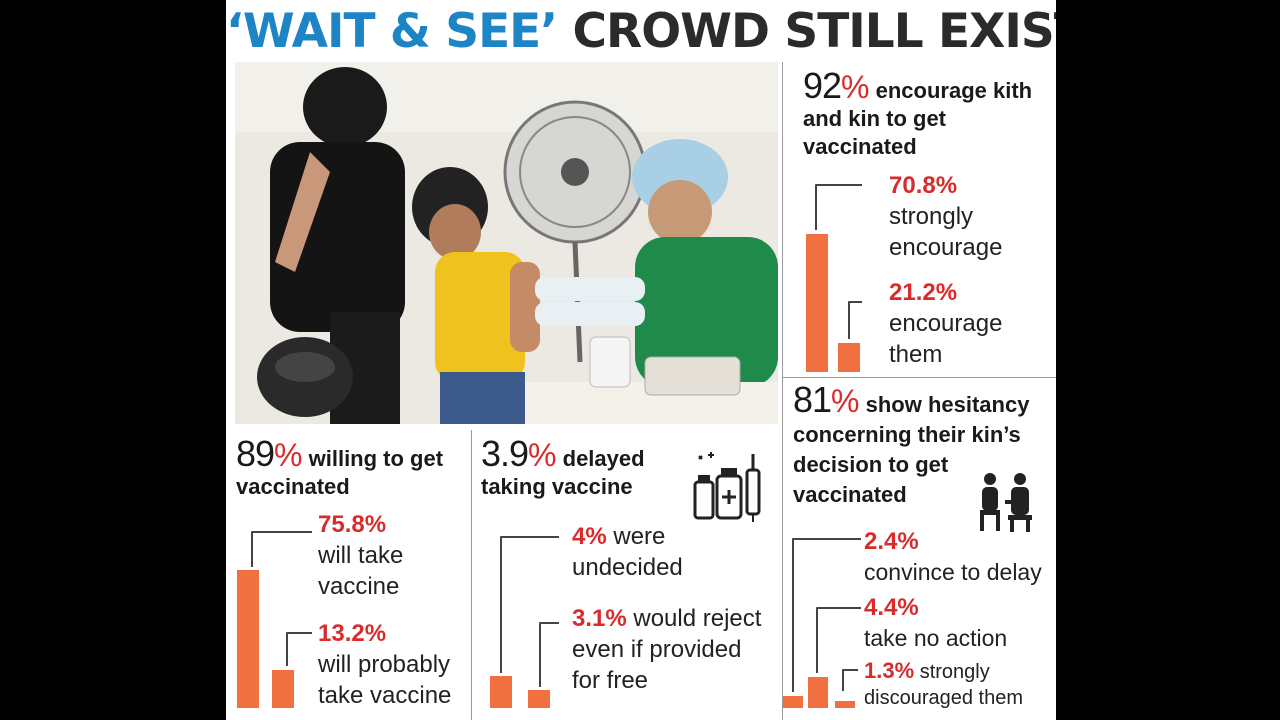 This screenshot has width=1280, height=720. What do you see at coordinates (959, 623) in the screenshot?
I see `hesitancy-item-2: 4.4% take no action` at bounding box center [959, 623].